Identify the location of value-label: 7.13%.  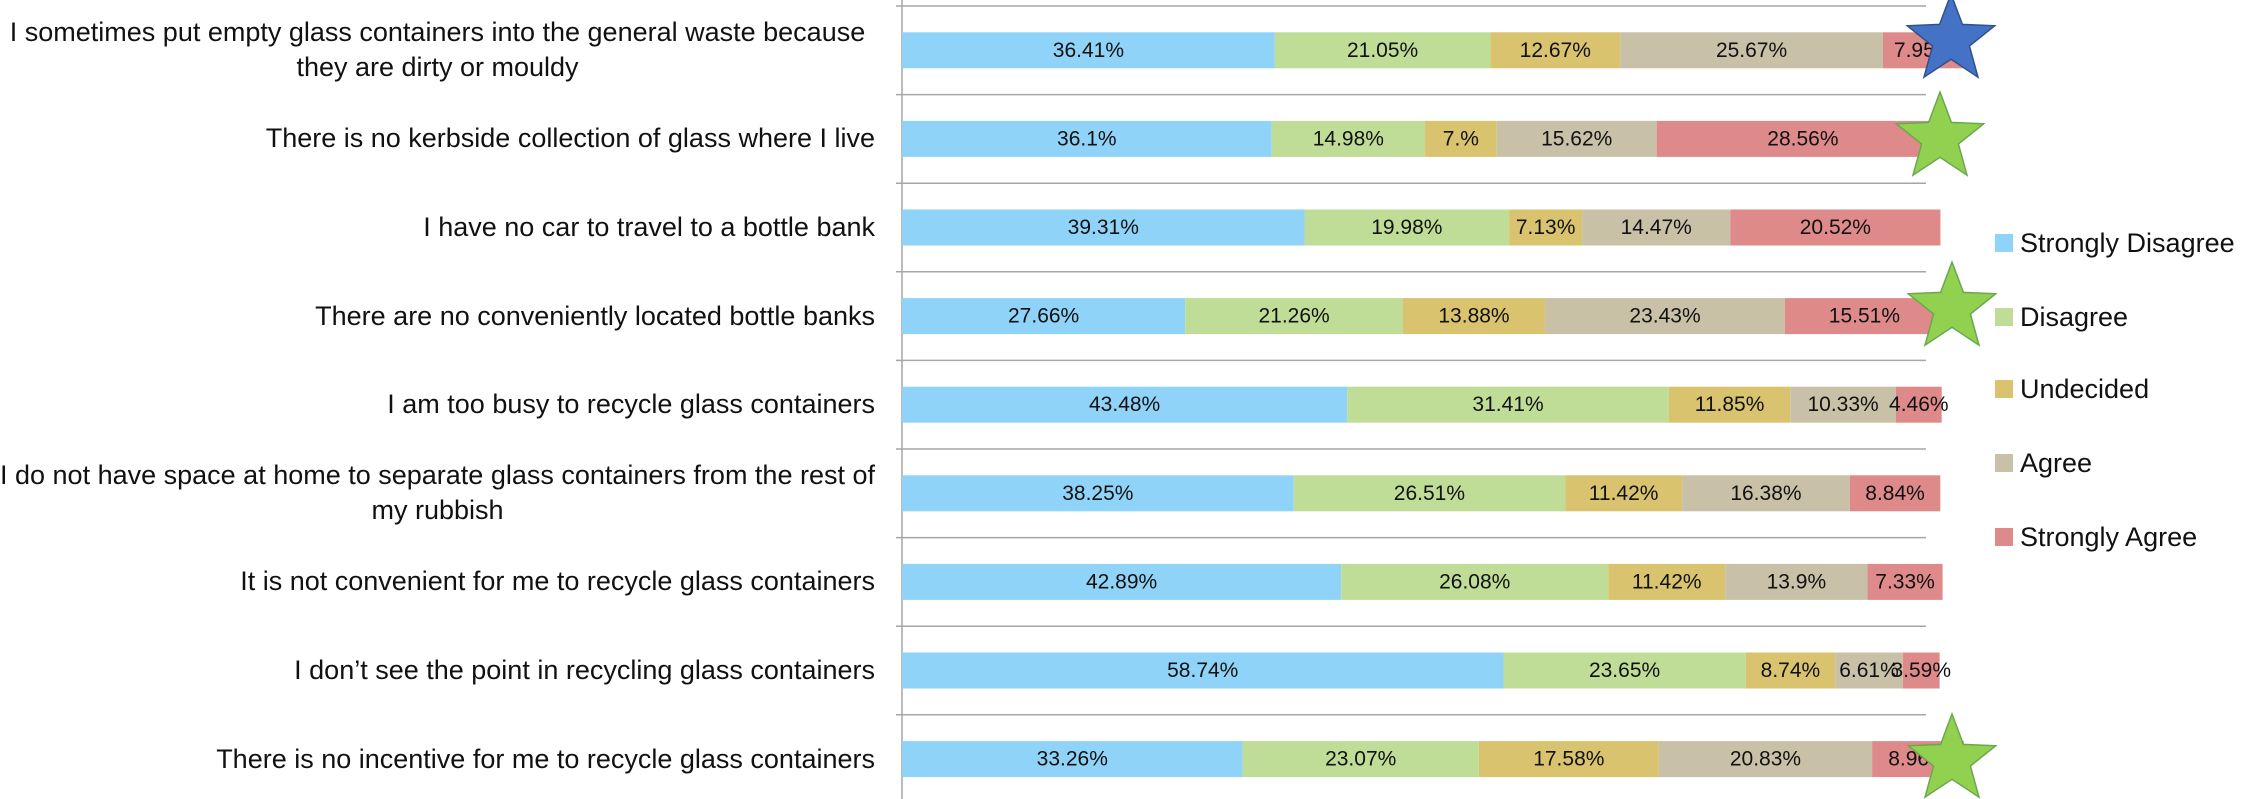
(1546, 227).